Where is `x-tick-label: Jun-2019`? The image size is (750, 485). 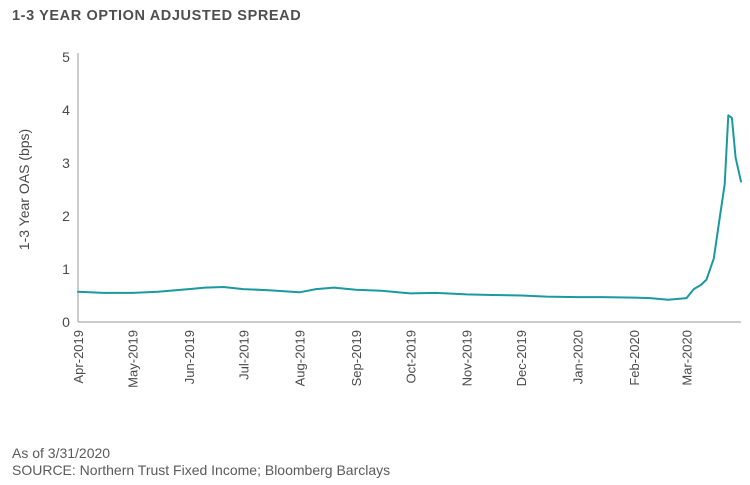 x-tick-label: Jun-2019 is located at coordinates (189, 357).